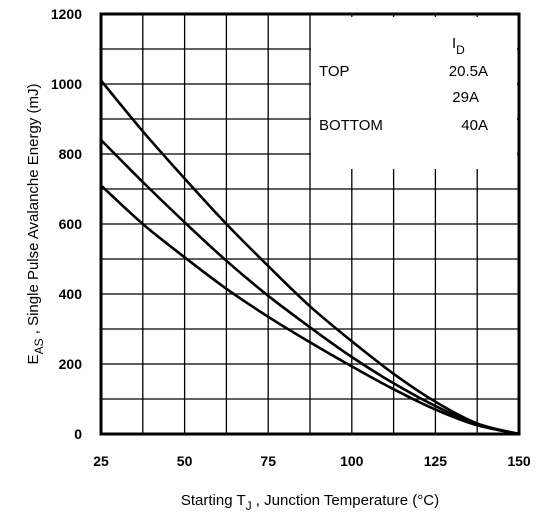  Describe the element at coordinates (101, 461) in the screenshot. I see `x-tick-label: 25` at that location.